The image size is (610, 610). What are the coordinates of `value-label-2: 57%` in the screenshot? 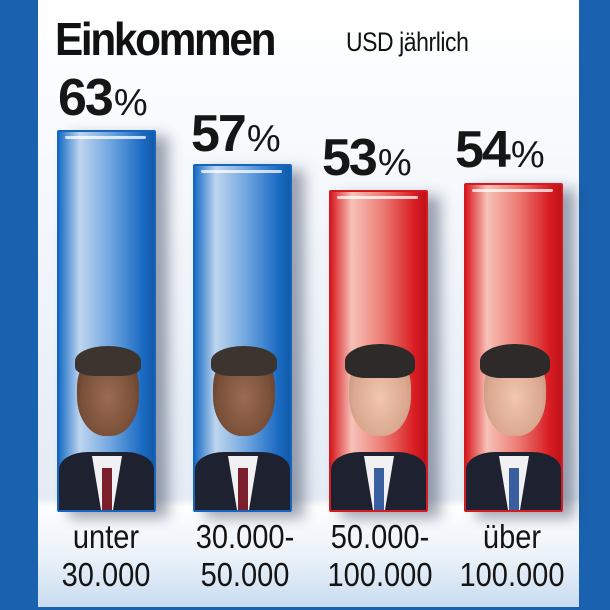 It's located at (236, 134).